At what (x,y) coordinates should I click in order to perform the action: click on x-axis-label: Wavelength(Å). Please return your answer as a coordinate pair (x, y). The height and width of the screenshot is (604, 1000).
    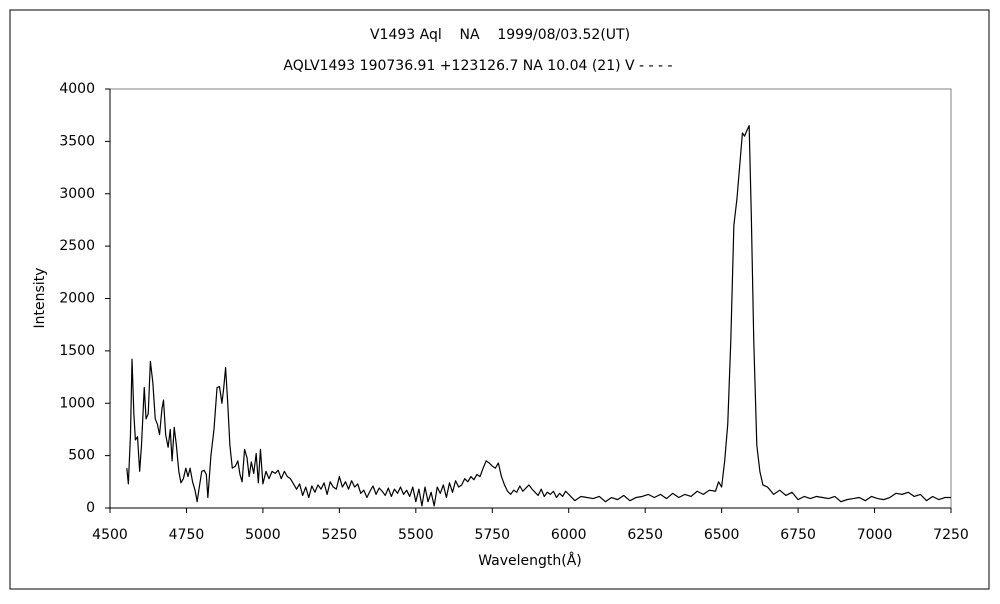
    Looking at the image, I should click on (530, 560).